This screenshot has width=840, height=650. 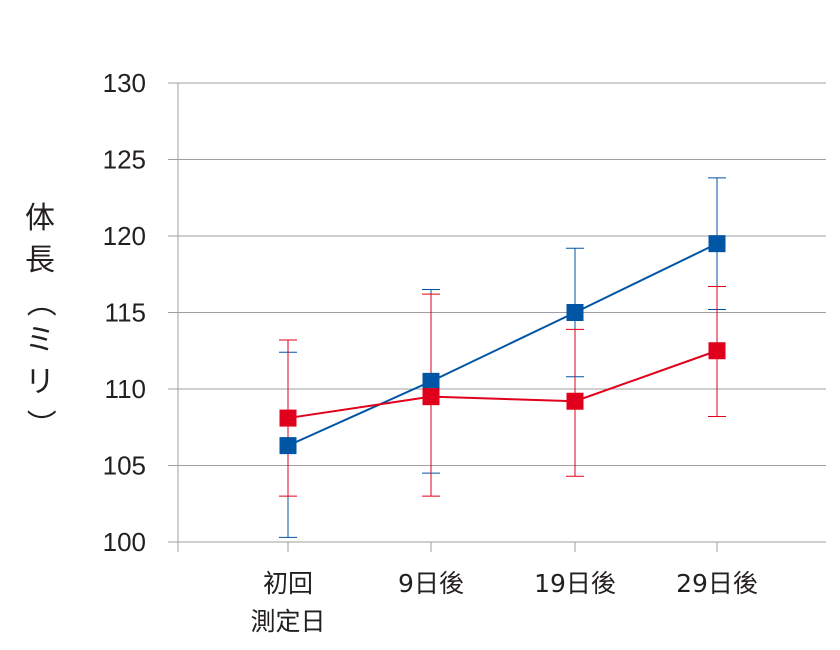 I want to click on x-tick-label: 19日後, so click(x=575, y=583).